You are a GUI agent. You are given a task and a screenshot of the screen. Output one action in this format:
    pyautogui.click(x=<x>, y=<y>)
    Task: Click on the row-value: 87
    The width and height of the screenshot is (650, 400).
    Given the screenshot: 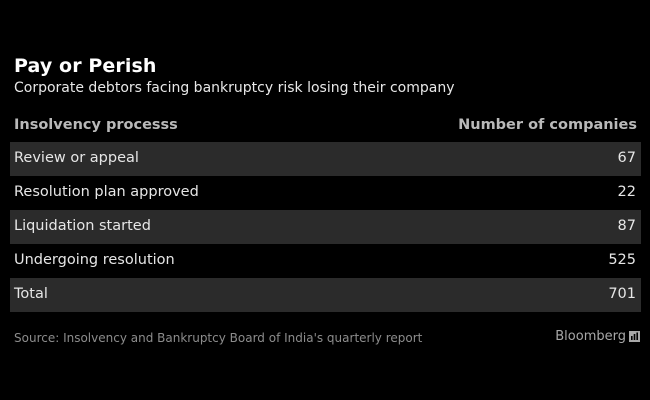 What is the action you would take?
    pyautogui.click(x=626, y=226)
    